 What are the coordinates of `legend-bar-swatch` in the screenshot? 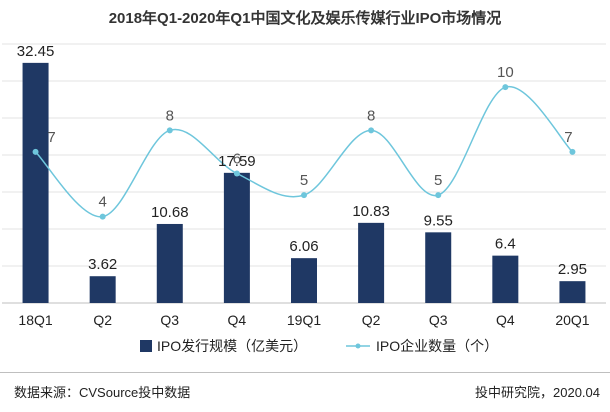 It's located at (146, 346).